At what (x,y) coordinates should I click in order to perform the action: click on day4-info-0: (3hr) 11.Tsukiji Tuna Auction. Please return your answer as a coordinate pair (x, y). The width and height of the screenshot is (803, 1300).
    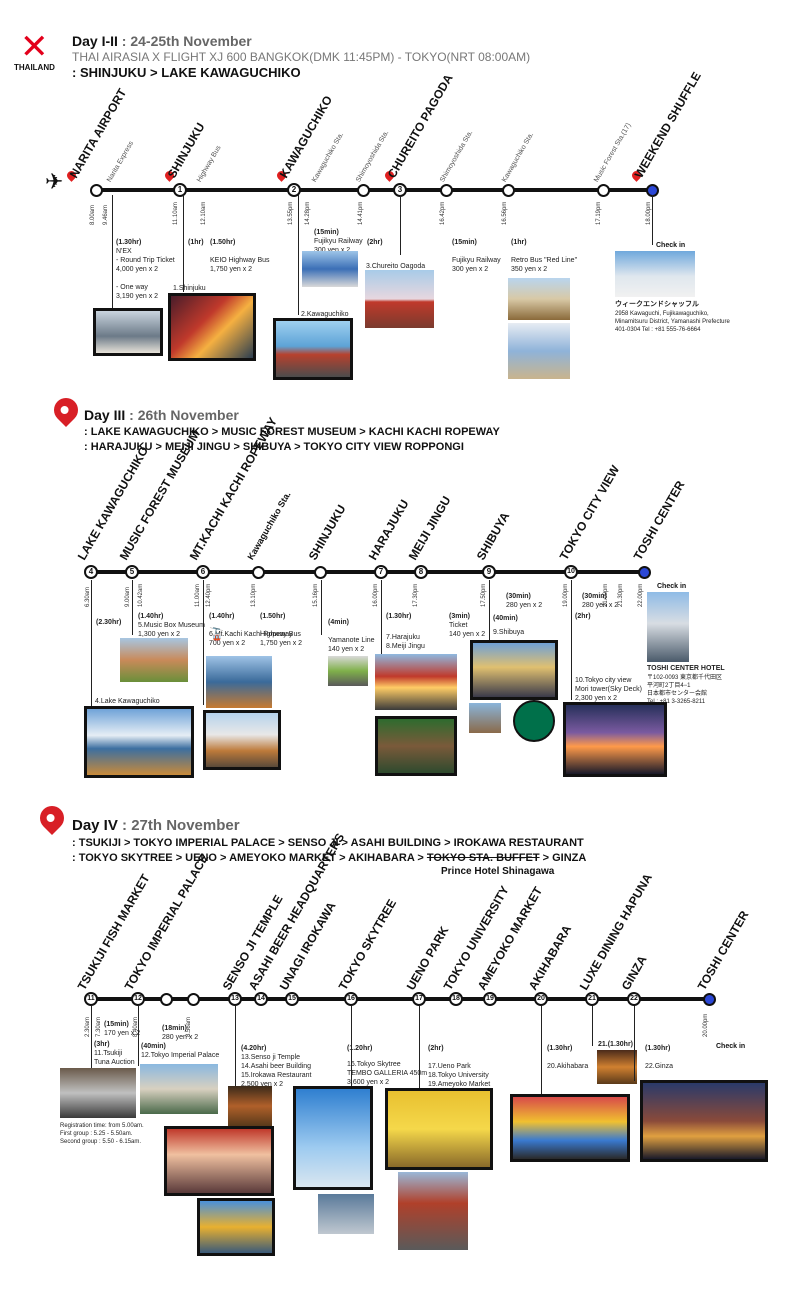
    Looking at the image, I should click on (114, 1053).